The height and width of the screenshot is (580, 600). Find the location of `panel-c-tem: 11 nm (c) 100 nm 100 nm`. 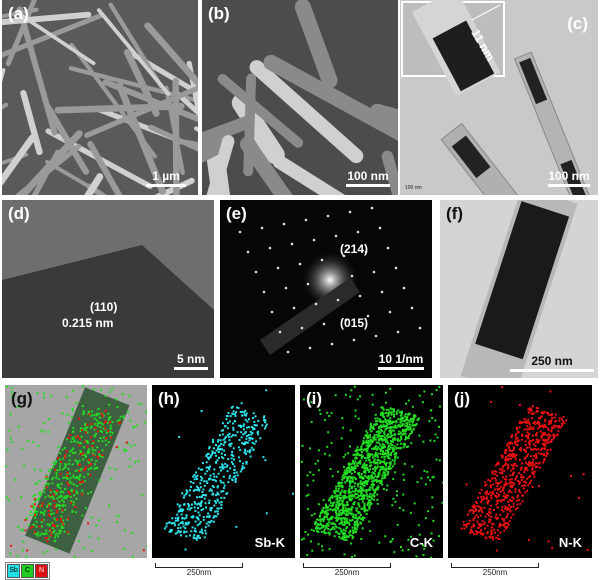

panel-c-tem: 11 nm (c) 100 nm 100 nm is located at coordinates (499, 97).